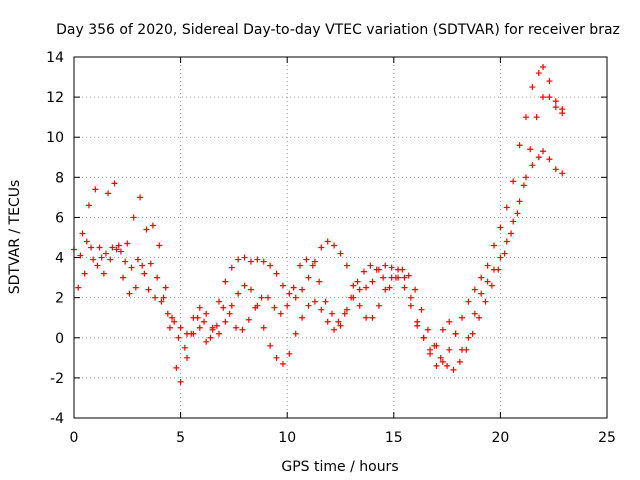  I want to click on y-axis-label: SDTVAR / TECUs, so click(15, 237).